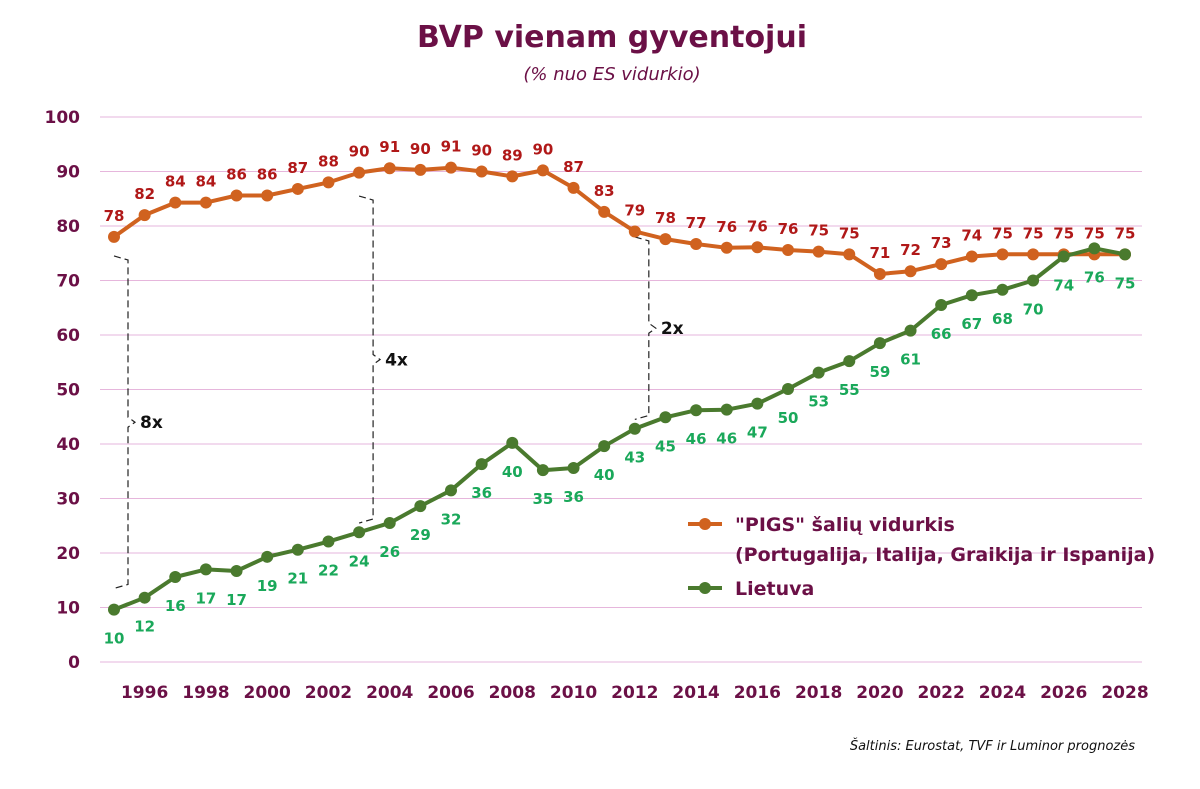  Describe the element at coordinates (205, 693) in the screenshot. I see `x-tick-label: 1998` at that location.